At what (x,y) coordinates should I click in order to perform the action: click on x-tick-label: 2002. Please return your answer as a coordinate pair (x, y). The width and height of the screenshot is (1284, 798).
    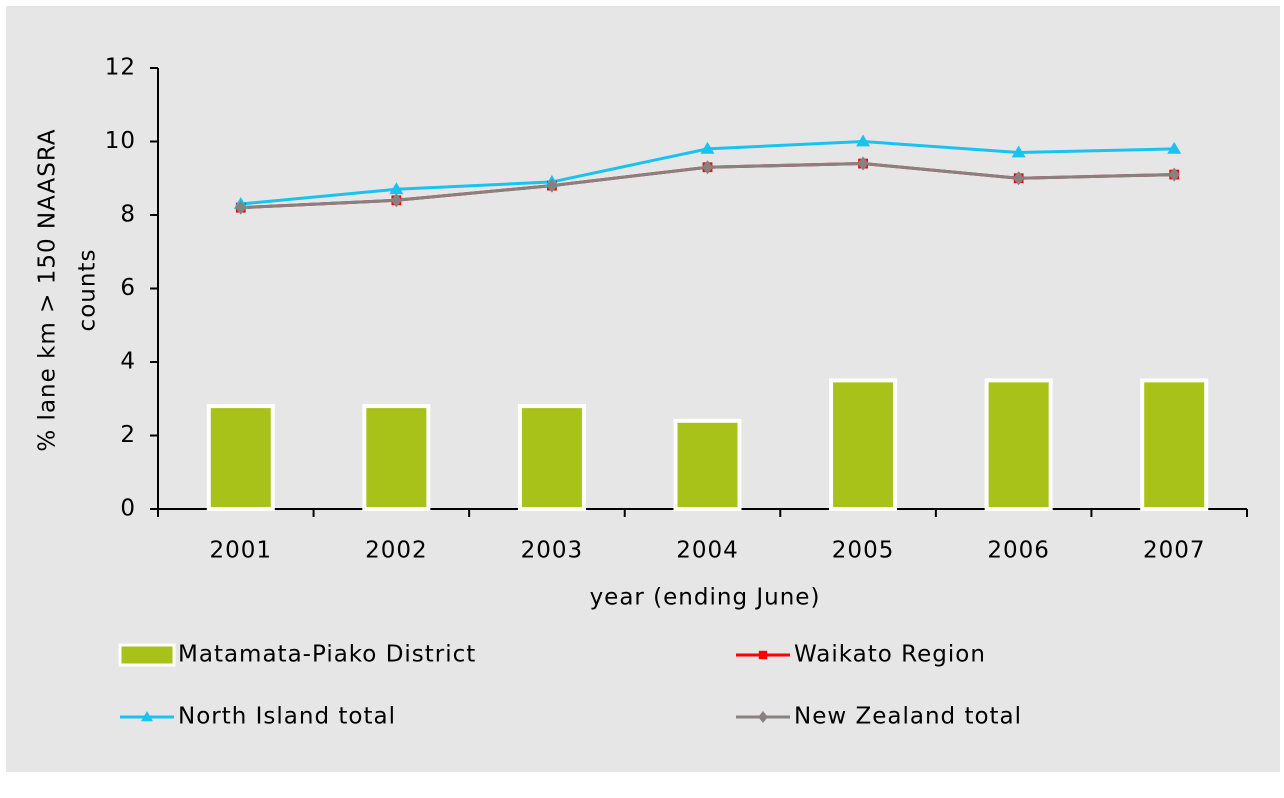
    Looking at the image, I should click on (396, 551).